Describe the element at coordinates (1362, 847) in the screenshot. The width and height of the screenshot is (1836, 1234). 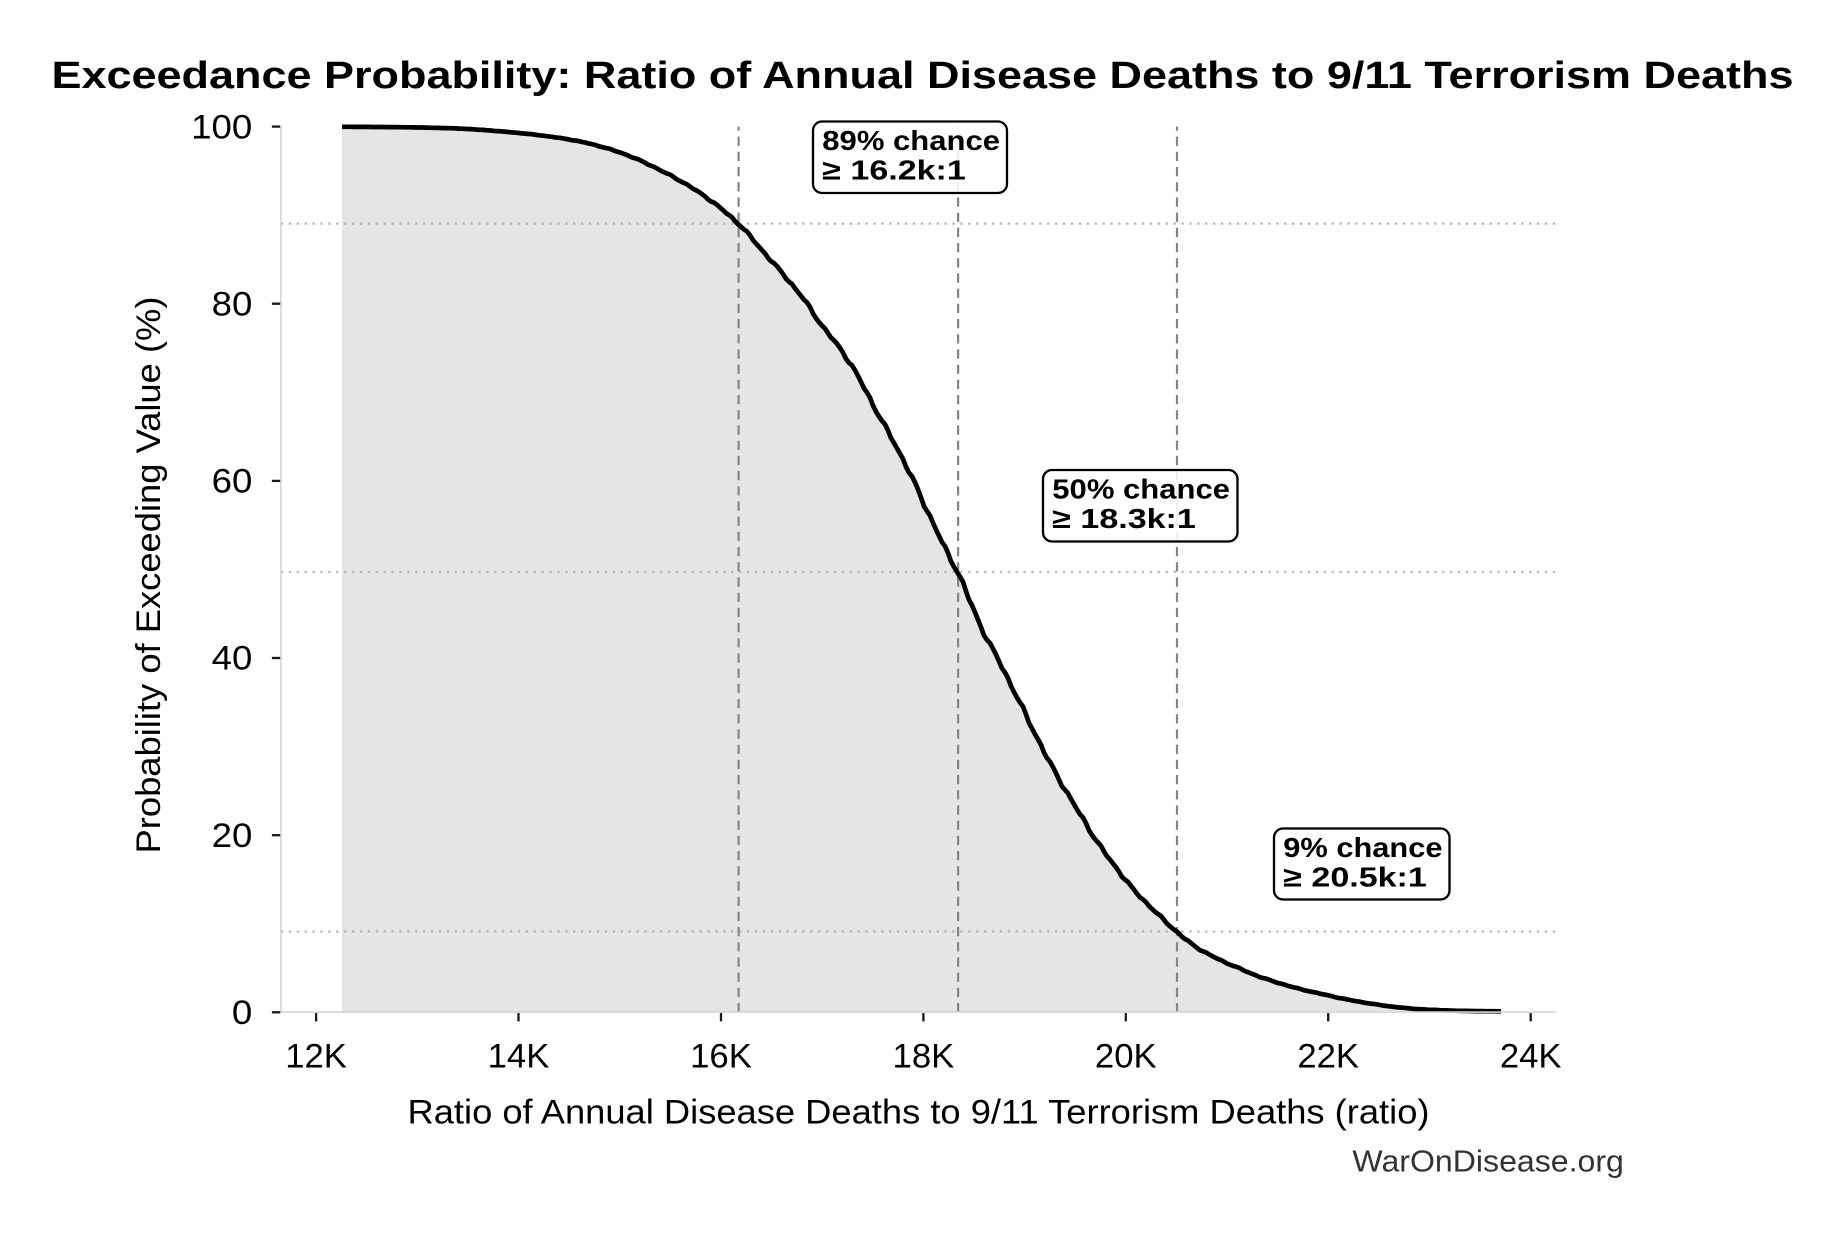
I see `svg-text: 9% chance` at that location.